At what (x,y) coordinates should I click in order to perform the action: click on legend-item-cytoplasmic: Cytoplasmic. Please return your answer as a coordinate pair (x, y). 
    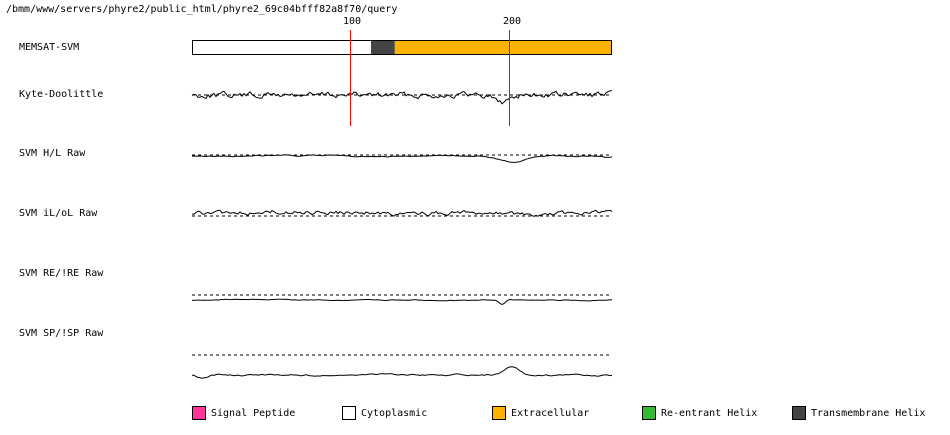
    Looking at the image, I should click on (384, 413).